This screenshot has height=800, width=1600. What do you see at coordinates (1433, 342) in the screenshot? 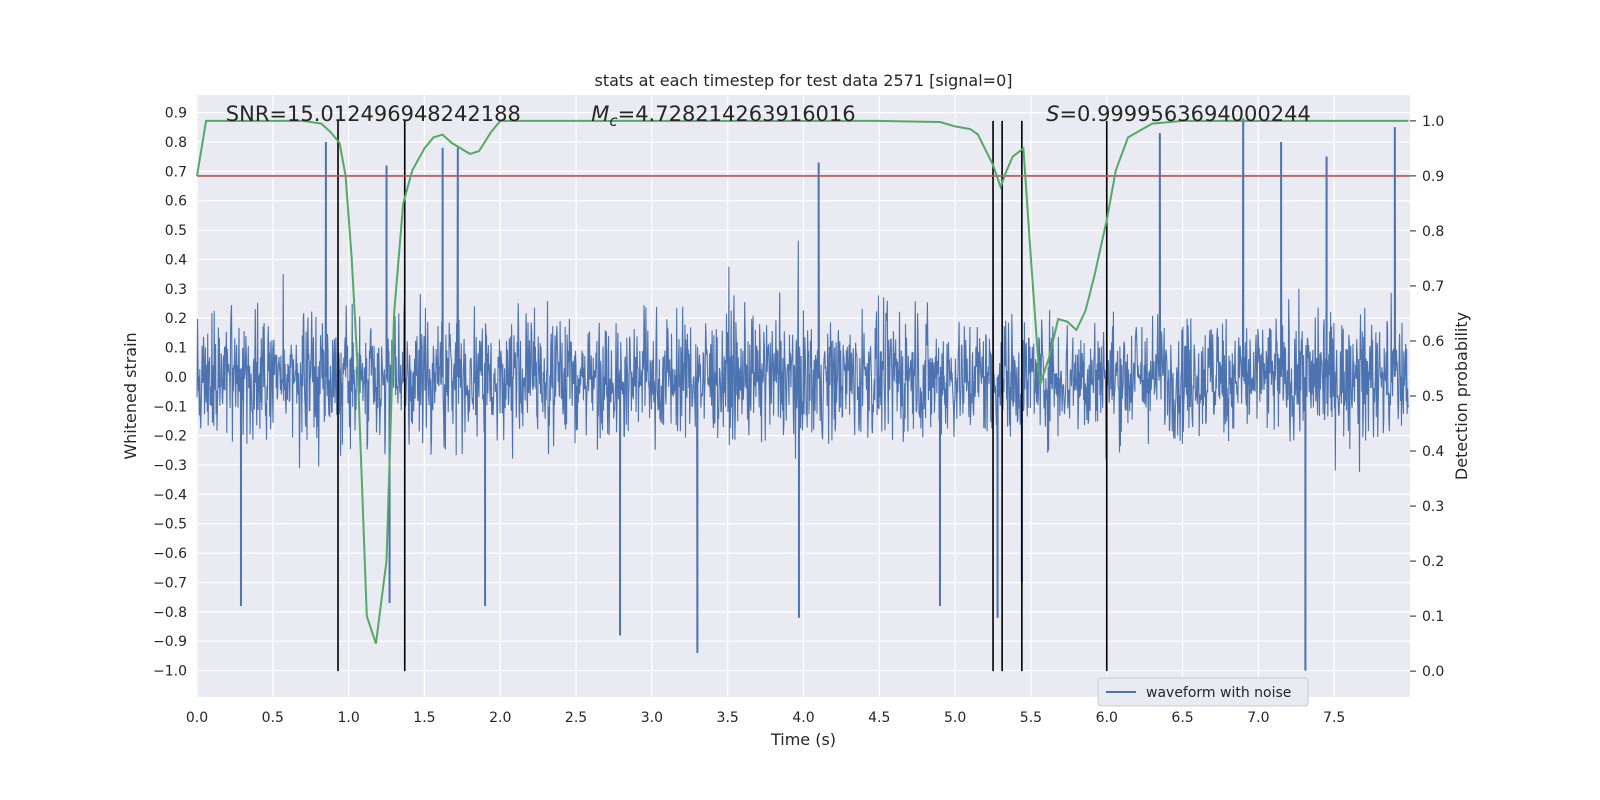
I see `y2-tick-label: 0.6` at bounding box center [1433, 342].